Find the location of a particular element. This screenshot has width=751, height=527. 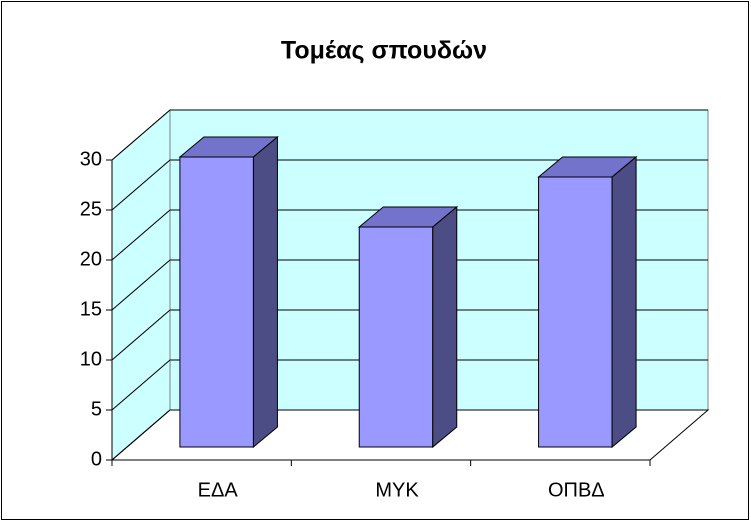

y-tick-label: 0 is located at coordinates (96, 459).